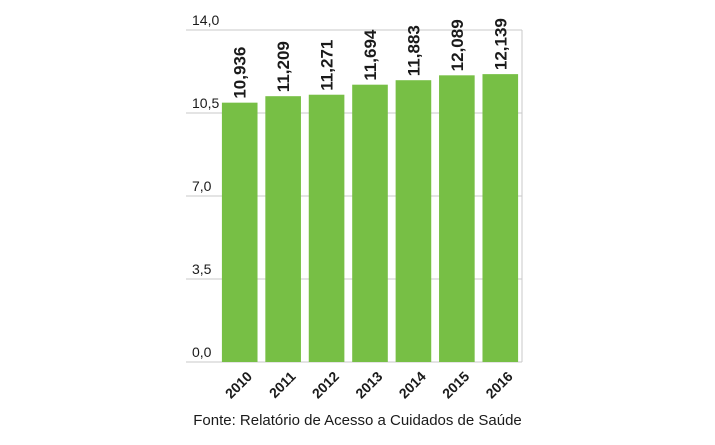 The image size is (715, 445). What do you see at coordinates (240, 73) in the screenshot?
I see `data-label: 10,936` at bounding box center [240, 73].